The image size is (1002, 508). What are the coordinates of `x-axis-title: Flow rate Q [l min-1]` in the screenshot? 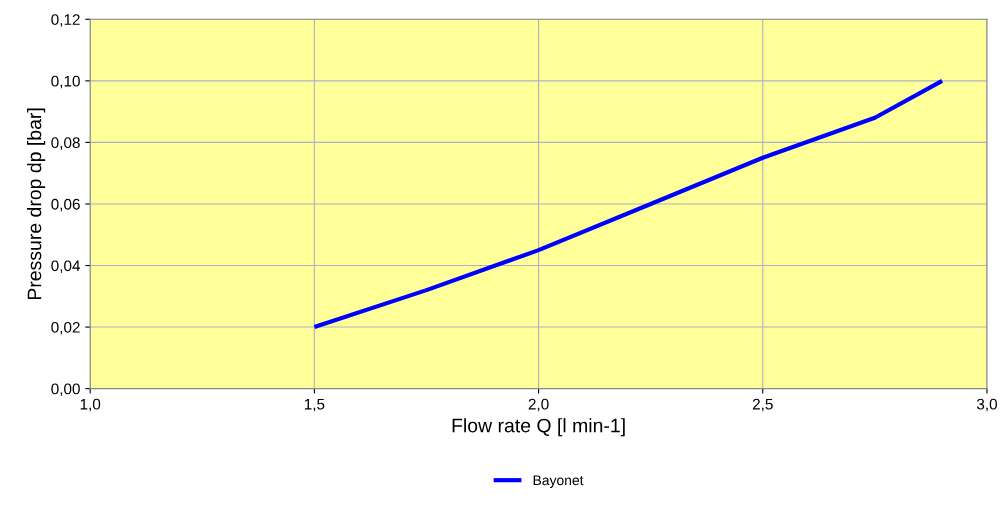 It's located at (538, 427).